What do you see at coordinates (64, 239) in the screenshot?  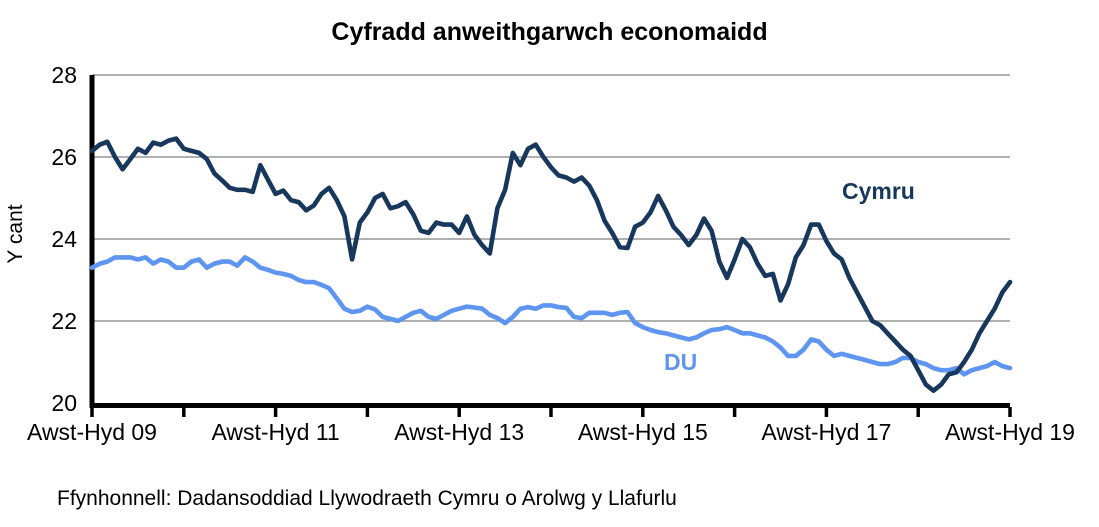 I see `y-tick-label-24: 24` at bounding box center [64, 239].